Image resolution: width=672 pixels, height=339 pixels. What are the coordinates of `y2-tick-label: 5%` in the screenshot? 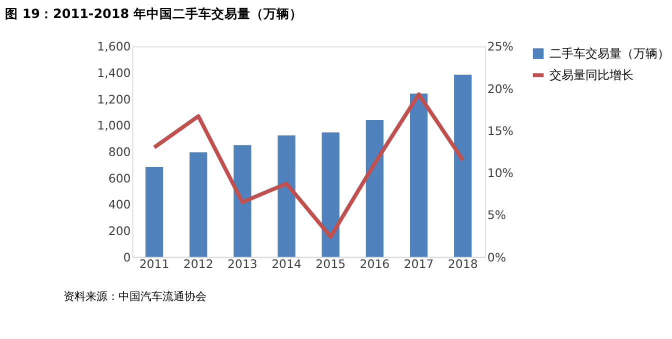 It's located at (496, 215).